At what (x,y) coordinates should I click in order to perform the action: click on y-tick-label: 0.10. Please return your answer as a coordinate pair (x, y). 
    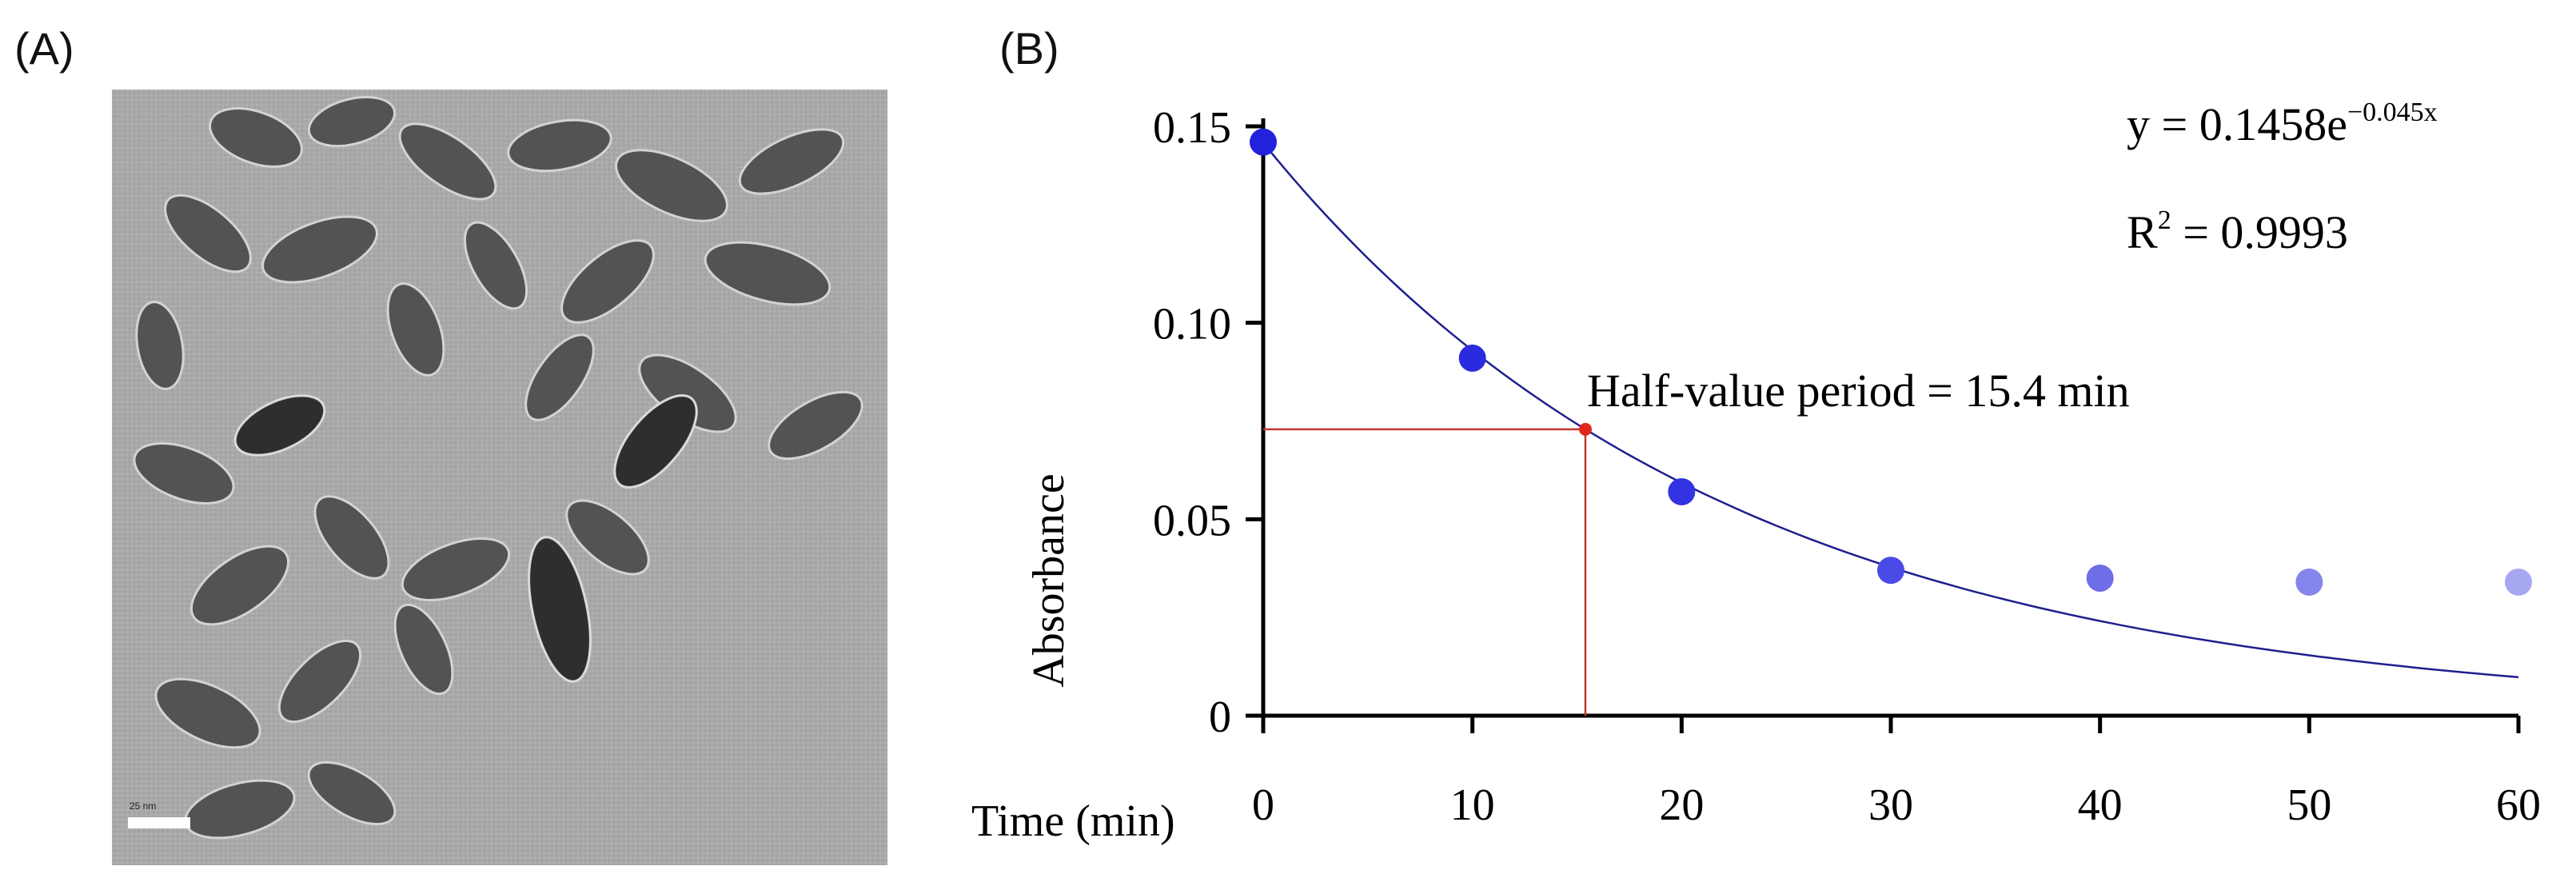
    Looking at the image, I should click on (1192, 324).